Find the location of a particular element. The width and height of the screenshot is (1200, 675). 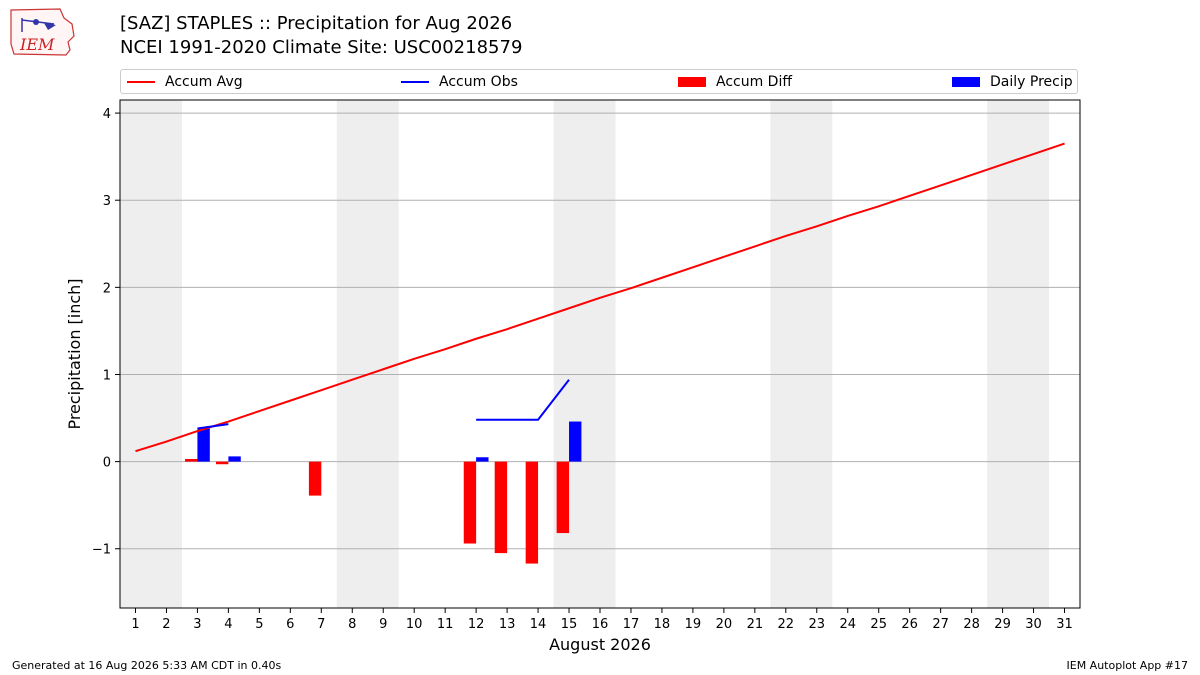

legend-label-accum-obs: Accum Obs is located at coordinates (478, 81).